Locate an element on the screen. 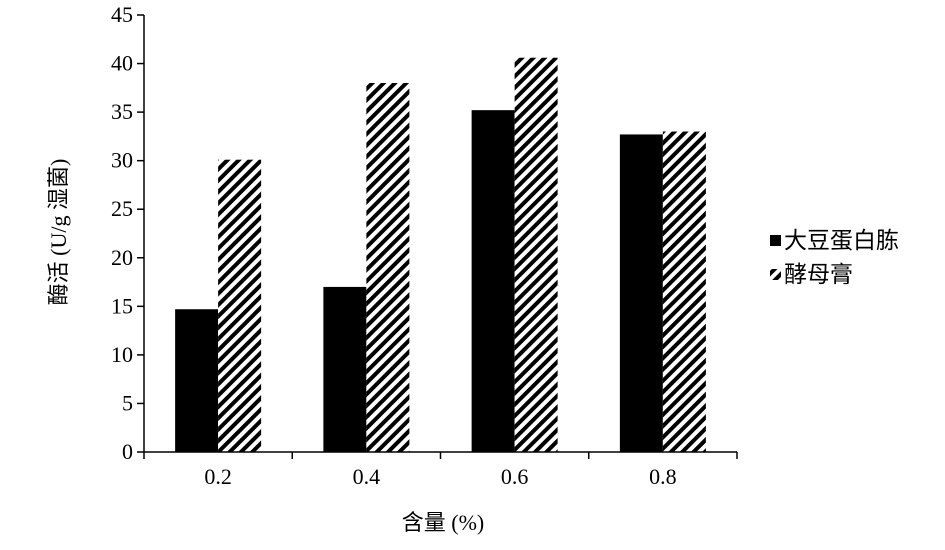 The width and height of the screenshot is (945, 550). x-tick-label: 0.4 is located at coordinates (367, 476).